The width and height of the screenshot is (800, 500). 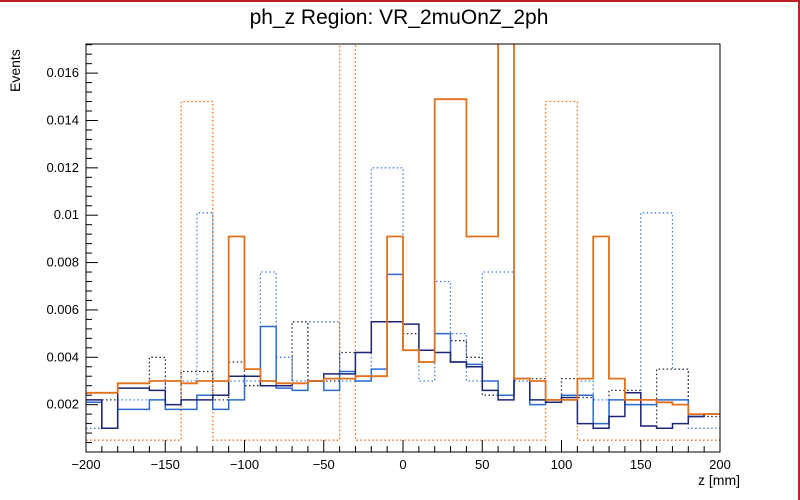 I want to click on x-axis-title: z [mm], so click(x=719, y=480).